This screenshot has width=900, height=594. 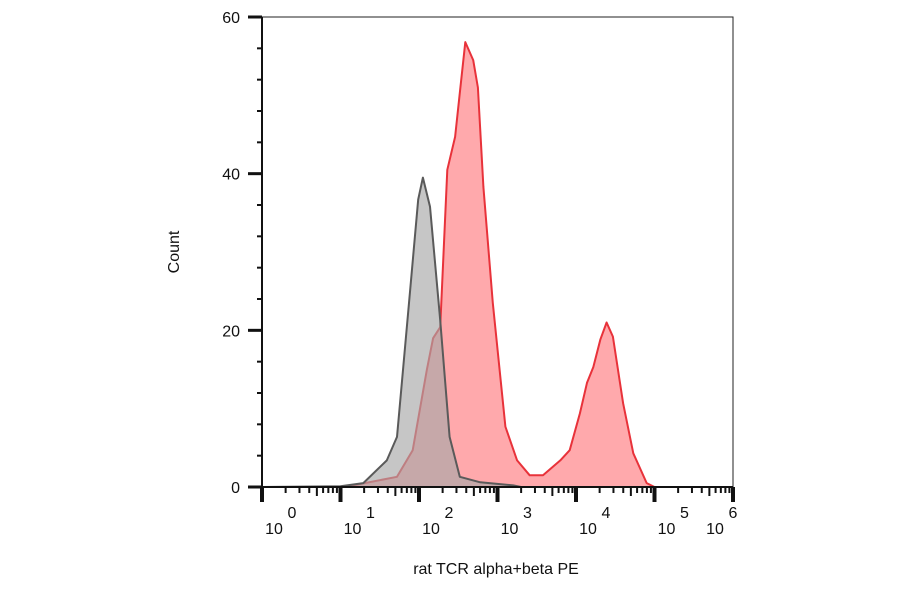 What do you see at coordinates (496, 569) in the screenshot?
I see `x-axis-label: rat TCR alpha+beta PE` at bounding box center [496, 569].